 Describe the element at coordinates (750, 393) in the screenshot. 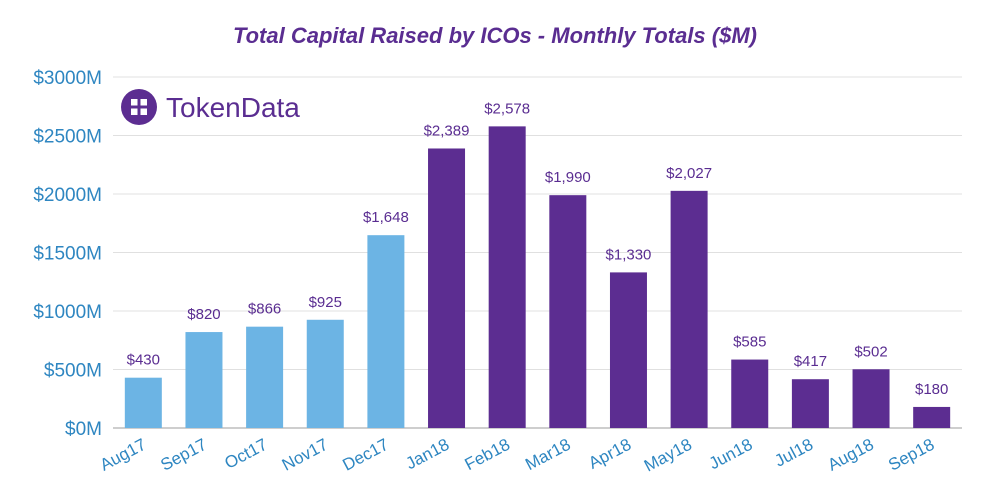

I see `bar-jun18` at that location.